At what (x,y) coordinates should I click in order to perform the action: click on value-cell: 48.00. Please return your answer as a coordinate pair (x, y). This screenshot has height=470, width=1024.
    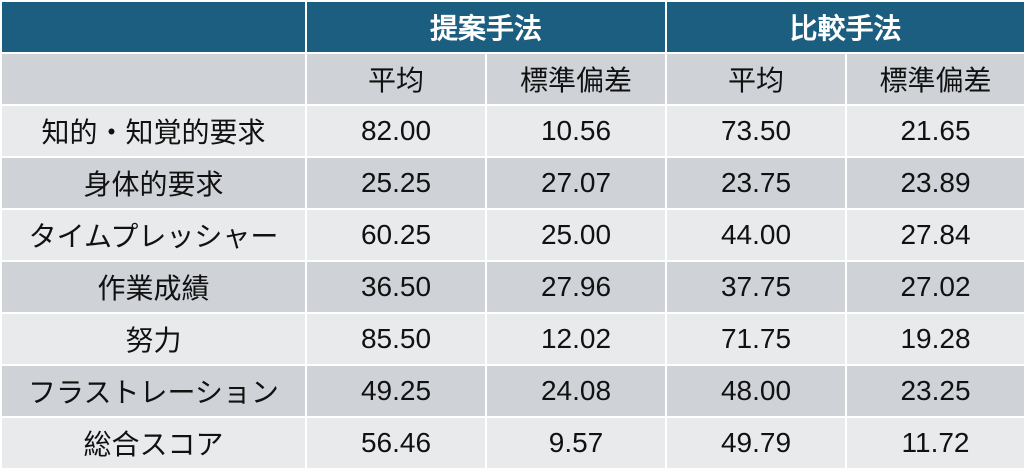
    Looking at the image, I should click on (756, 391).